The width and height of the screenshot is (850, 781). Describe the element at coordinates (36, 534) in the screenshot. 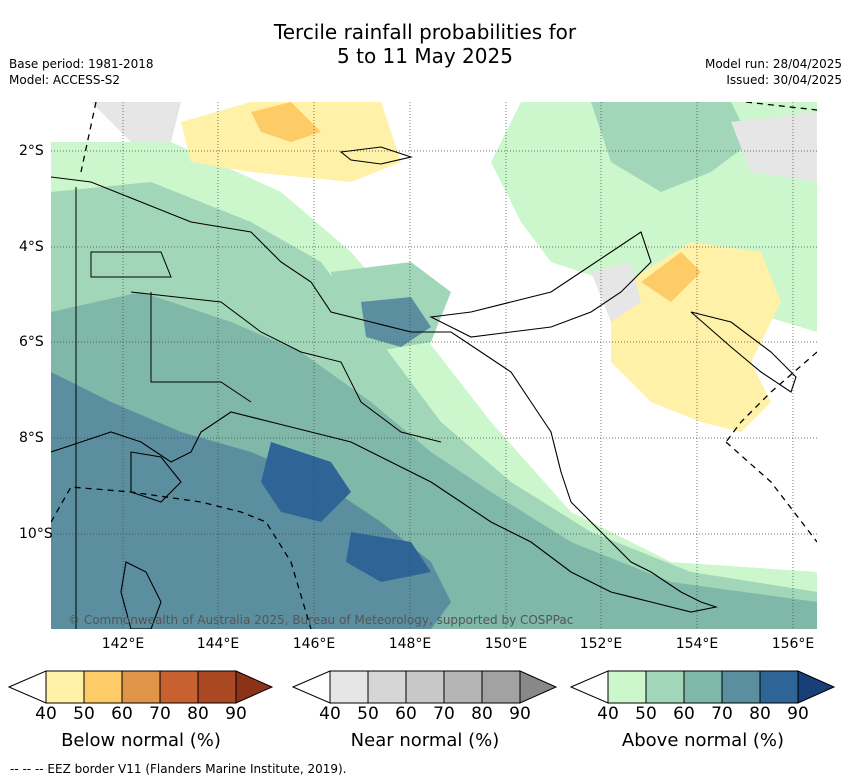

I see `y-tick-10s: 10°S` at that location.